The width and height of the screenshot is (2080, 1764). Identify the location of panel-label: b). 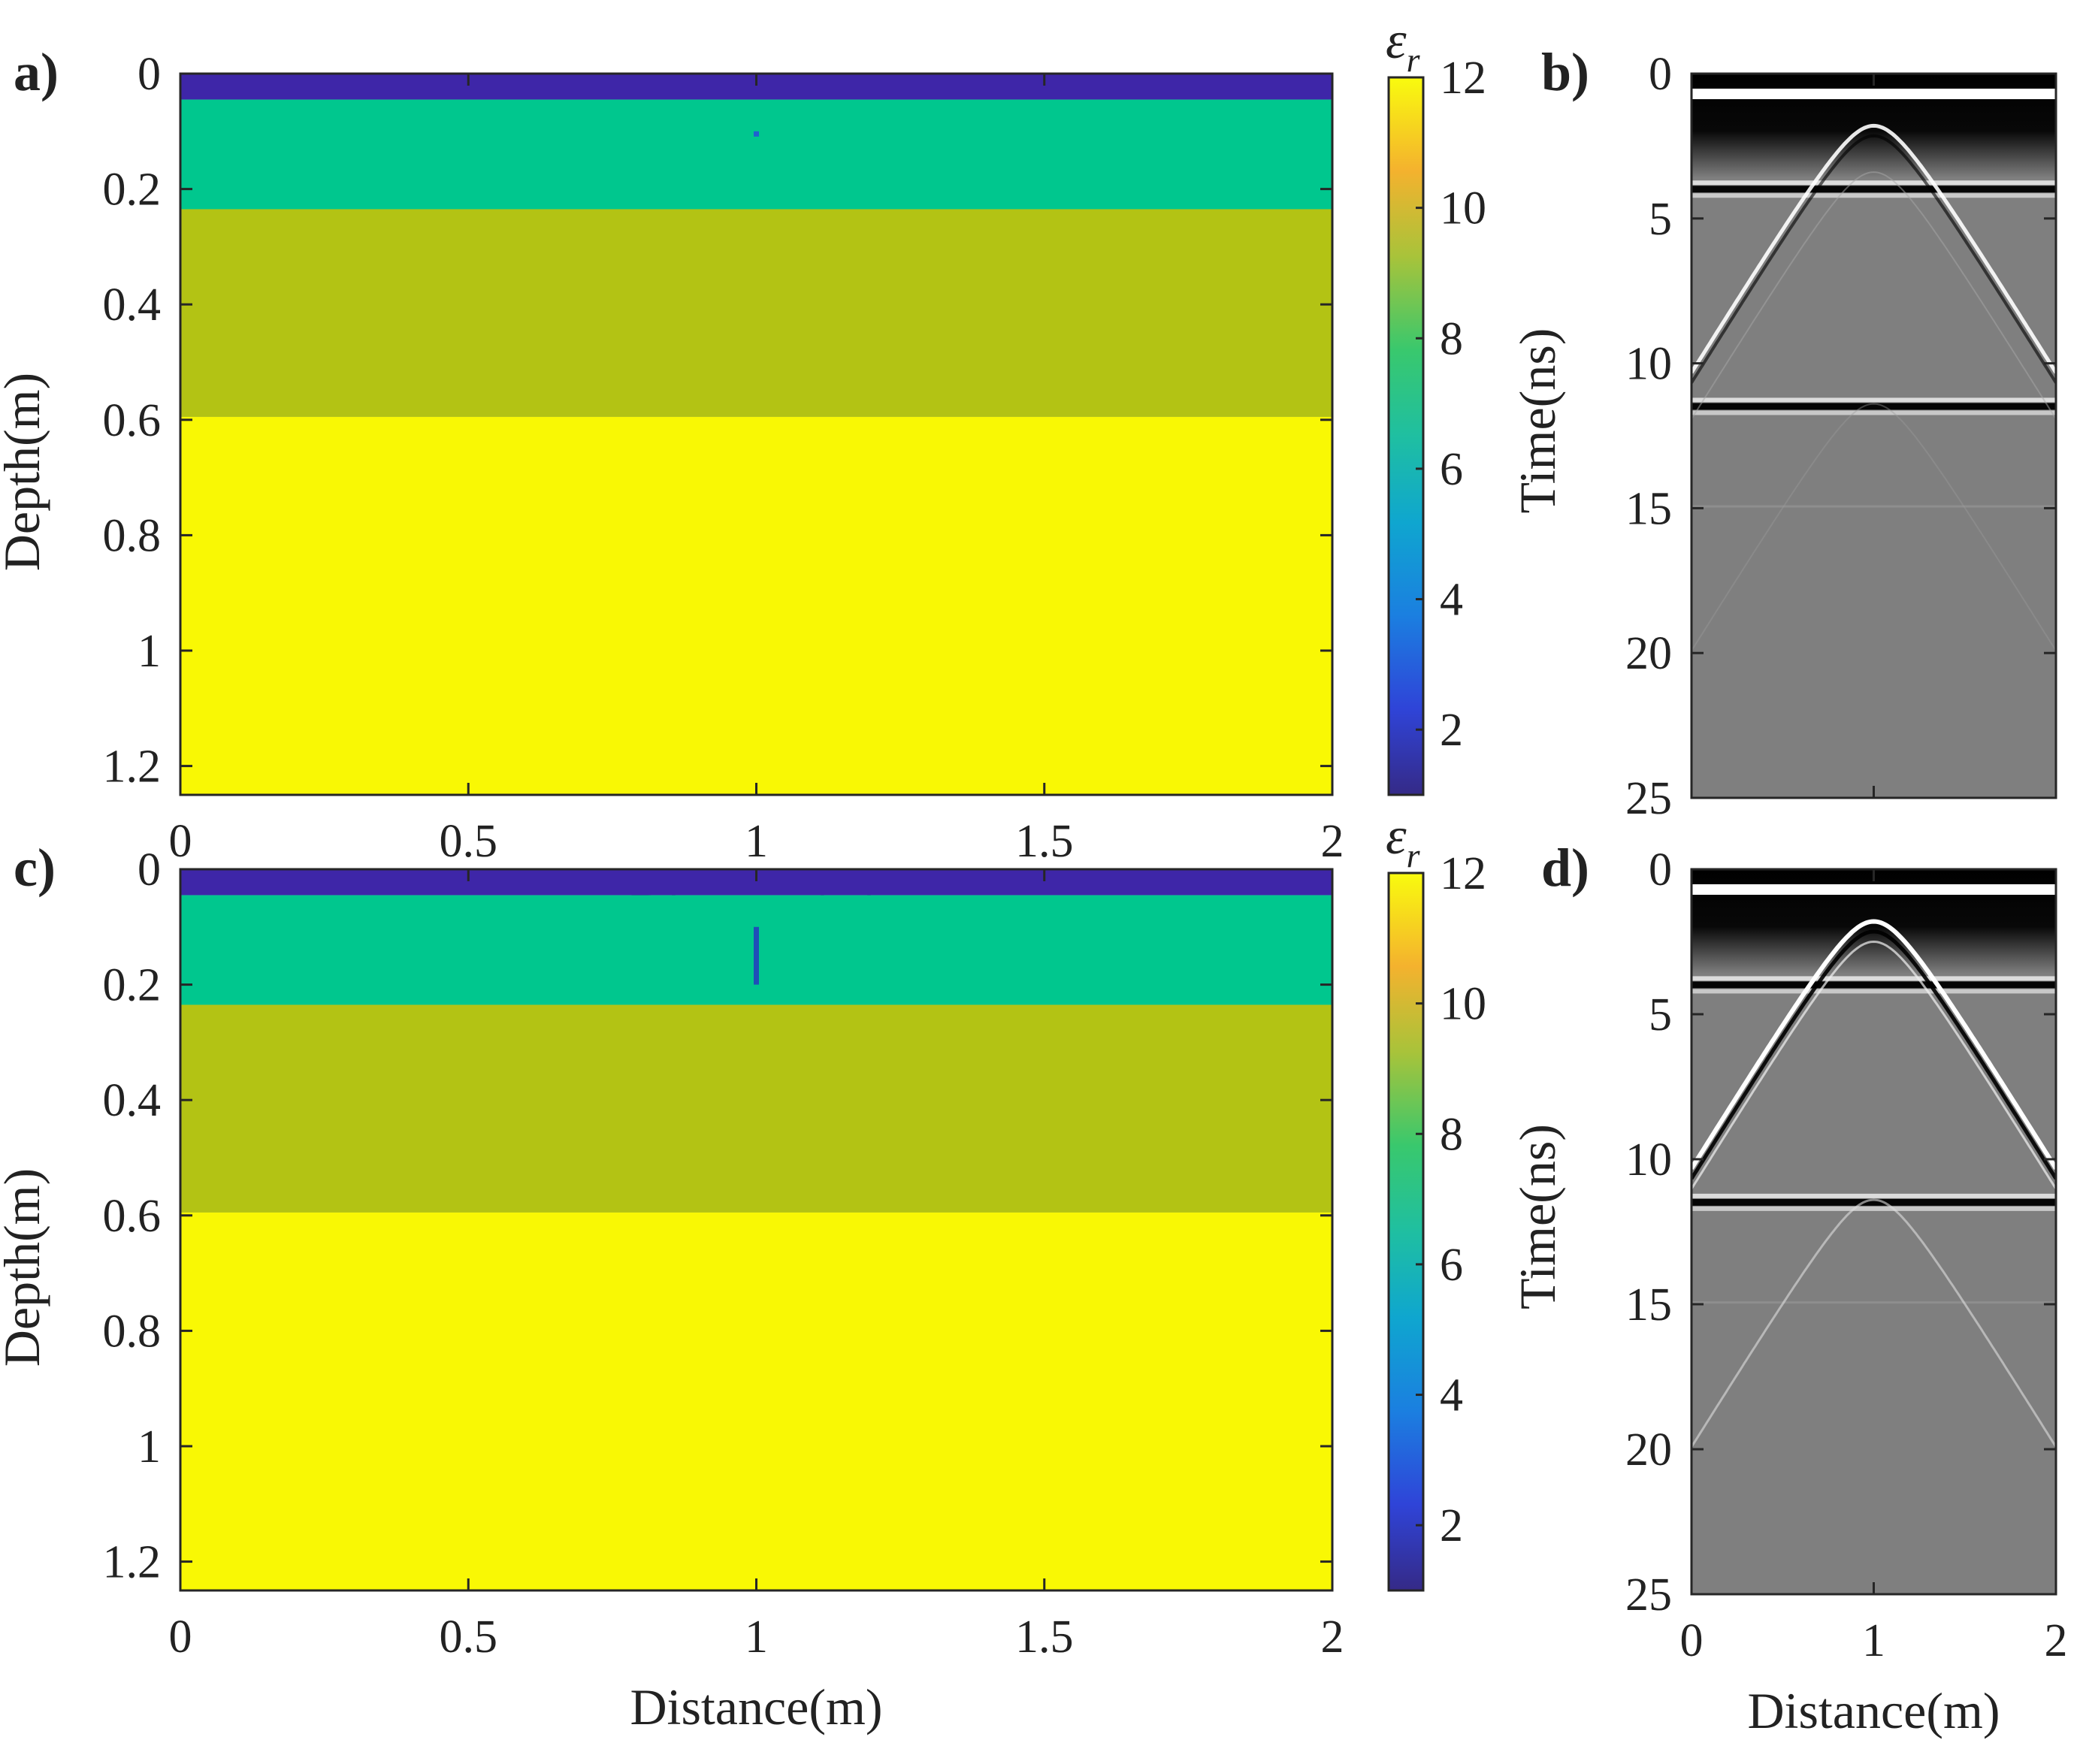
(1565, 72).